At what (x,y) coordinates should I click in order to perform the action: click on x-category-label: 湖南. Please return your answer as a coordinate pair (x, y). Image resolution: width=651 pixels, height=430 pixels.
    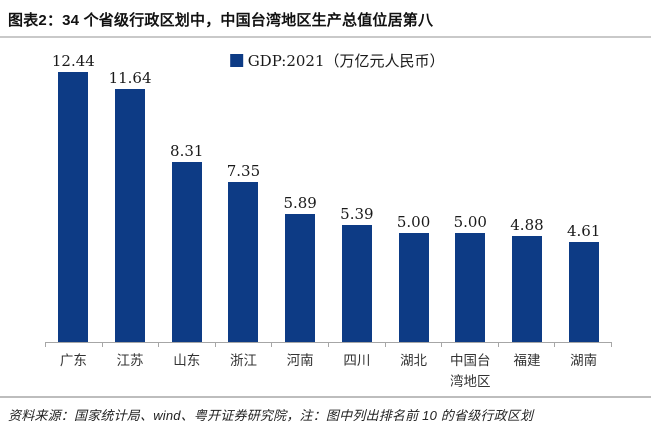
    Looking at the image, I should click on (584, 361).